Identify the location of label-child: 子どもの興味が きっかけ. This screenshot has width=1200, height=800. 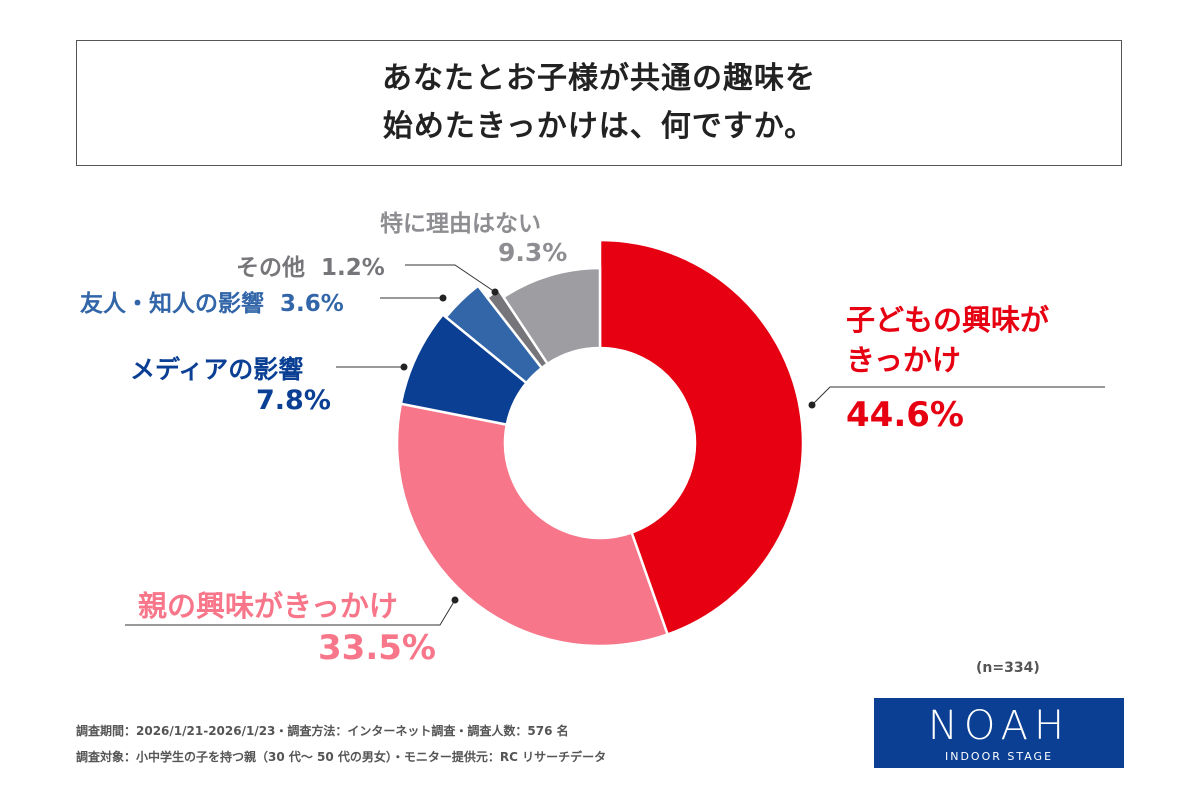
(947, 340).